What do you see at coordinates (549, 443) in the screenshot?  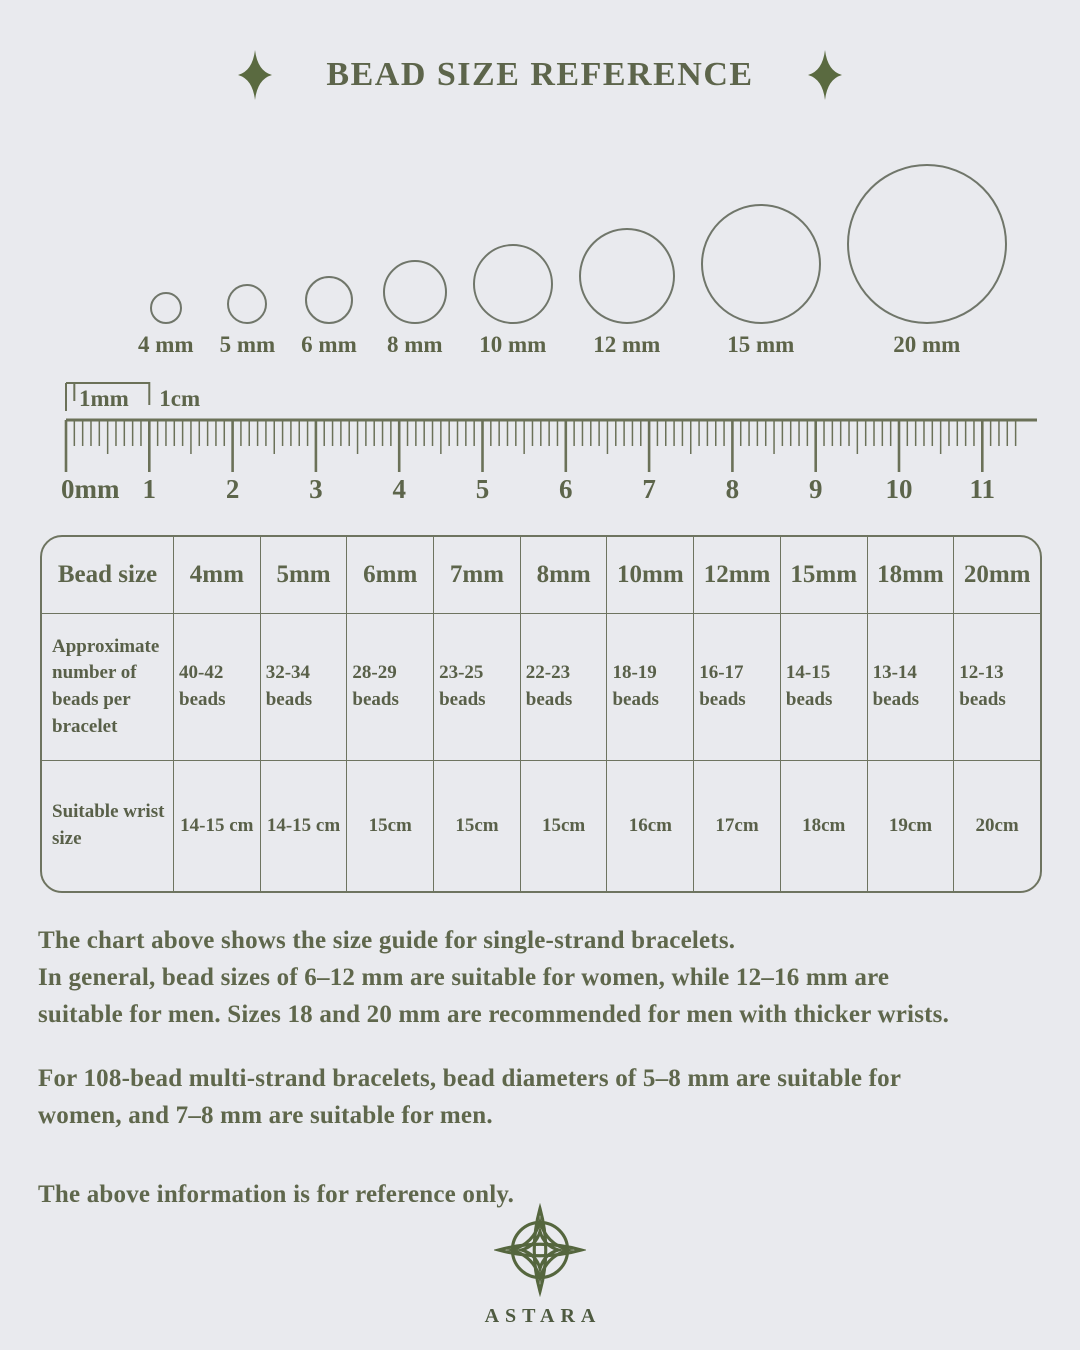 I see `ruler: 1mm 1cm 0mm 1 2 3 4 5 6 7 8 9 10 11` at bounding box center [549, 443].